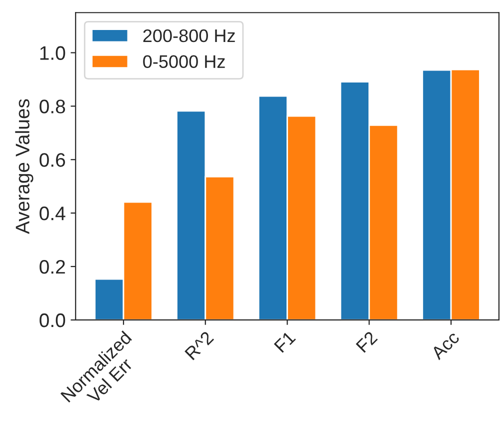  I want to click on x-tick-label: Acc, so click(445, 345).